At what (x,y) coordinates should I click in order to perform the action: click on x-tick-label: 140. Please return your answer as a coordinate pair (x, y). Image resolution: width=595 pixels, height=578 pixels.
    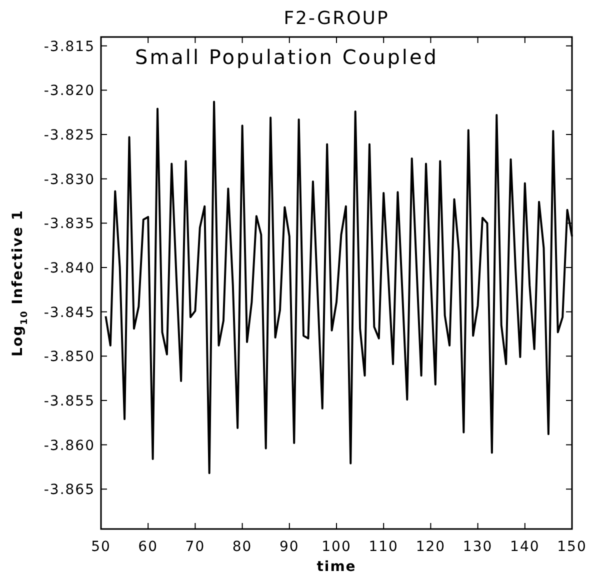
    Looking at the image, I should click on (525, 547).